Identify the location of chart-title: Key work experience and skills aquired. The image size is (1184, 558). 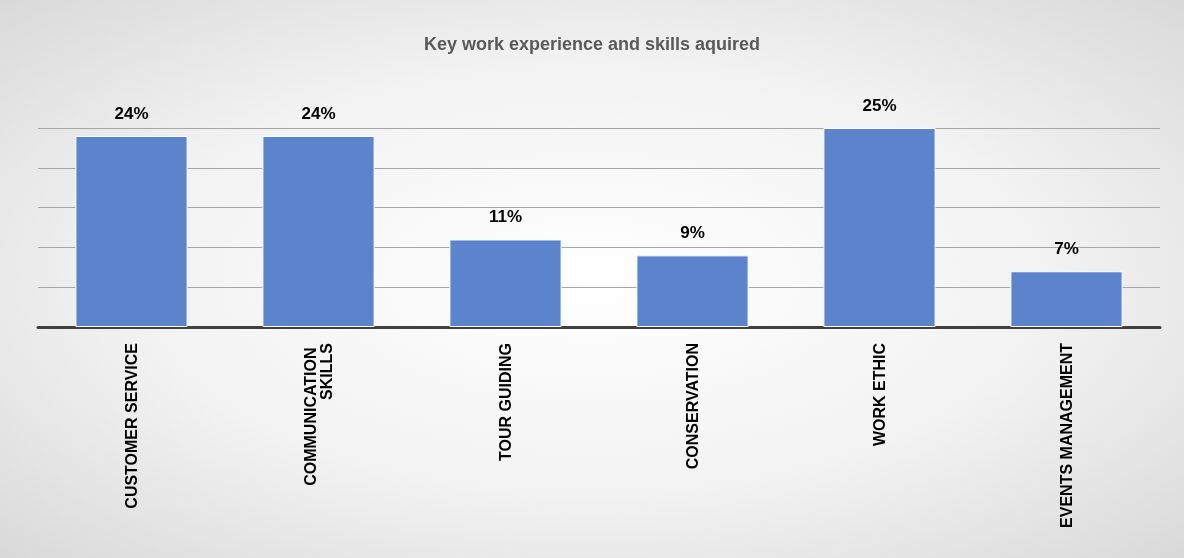
(592, 44).